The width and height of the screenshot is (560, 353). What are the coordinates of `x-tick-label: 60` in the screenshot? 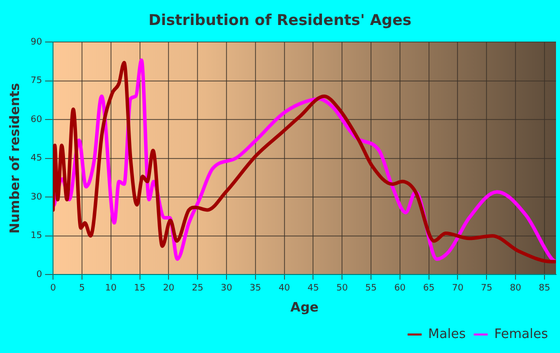 It's located at (400, 288).